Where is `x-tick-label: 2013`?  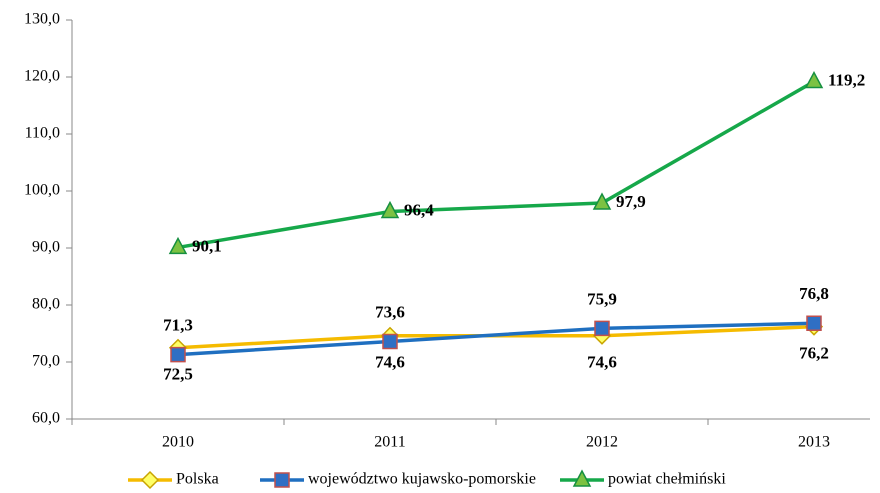 x-tick-label: 2013 is located at coordinates (814, 442).